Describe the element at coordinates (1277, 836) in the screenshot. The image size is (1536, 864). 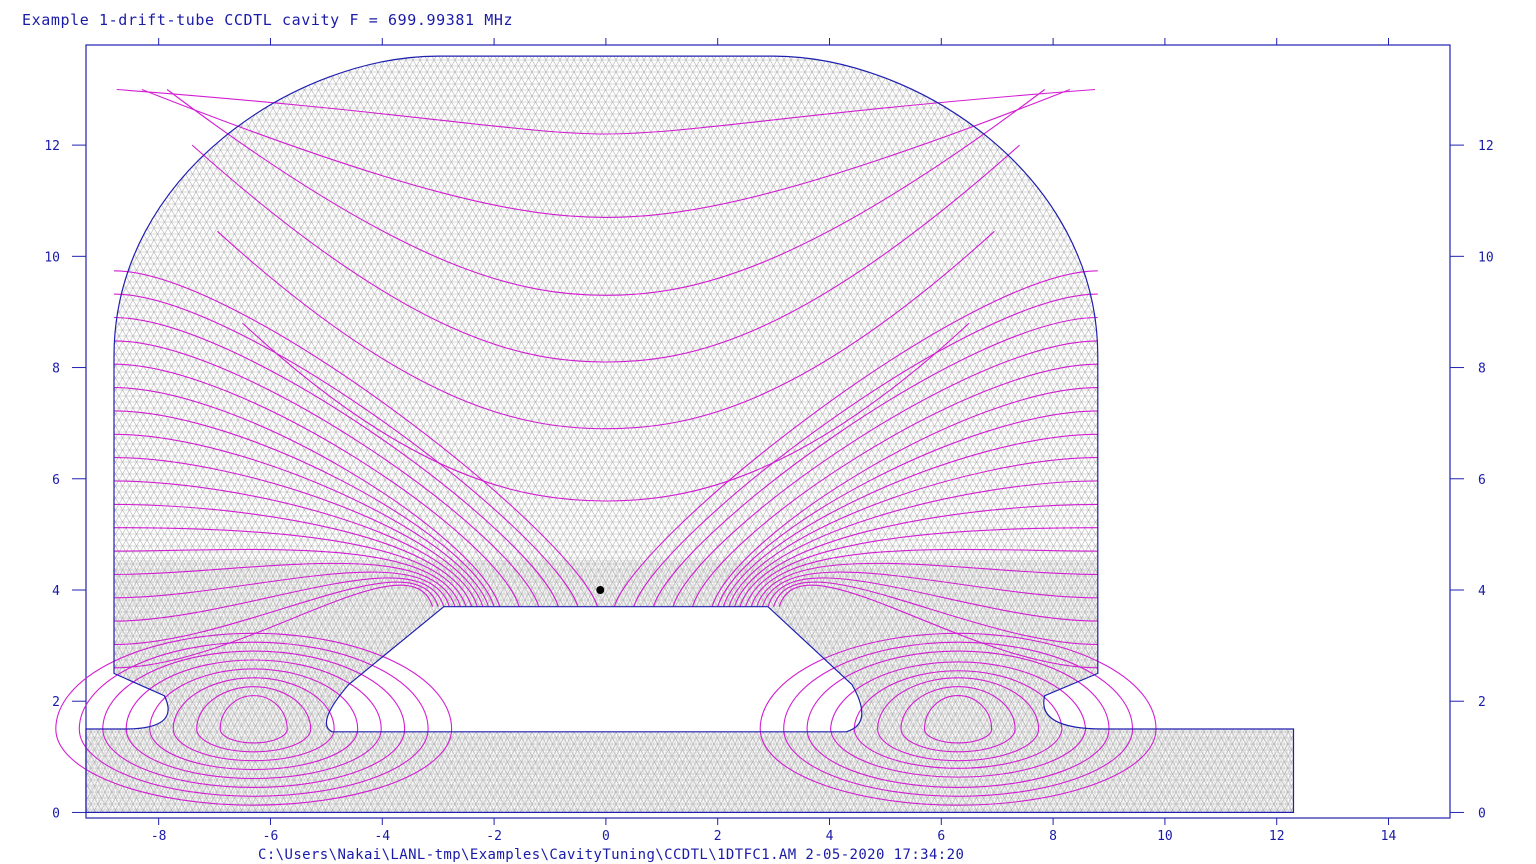
I see `x-tick-label: 12` at that location.